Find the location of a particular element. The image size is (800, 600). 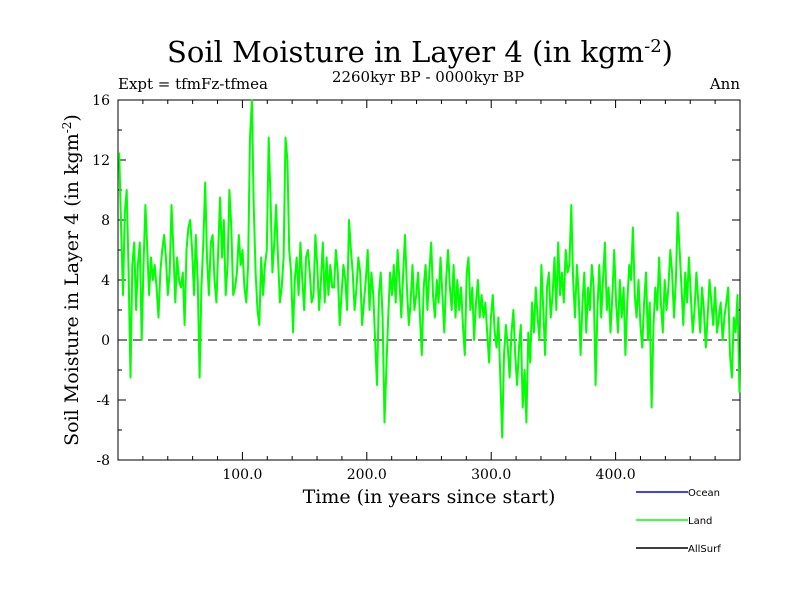

y-tick-label: 8 is located at coordinates (105, 221).